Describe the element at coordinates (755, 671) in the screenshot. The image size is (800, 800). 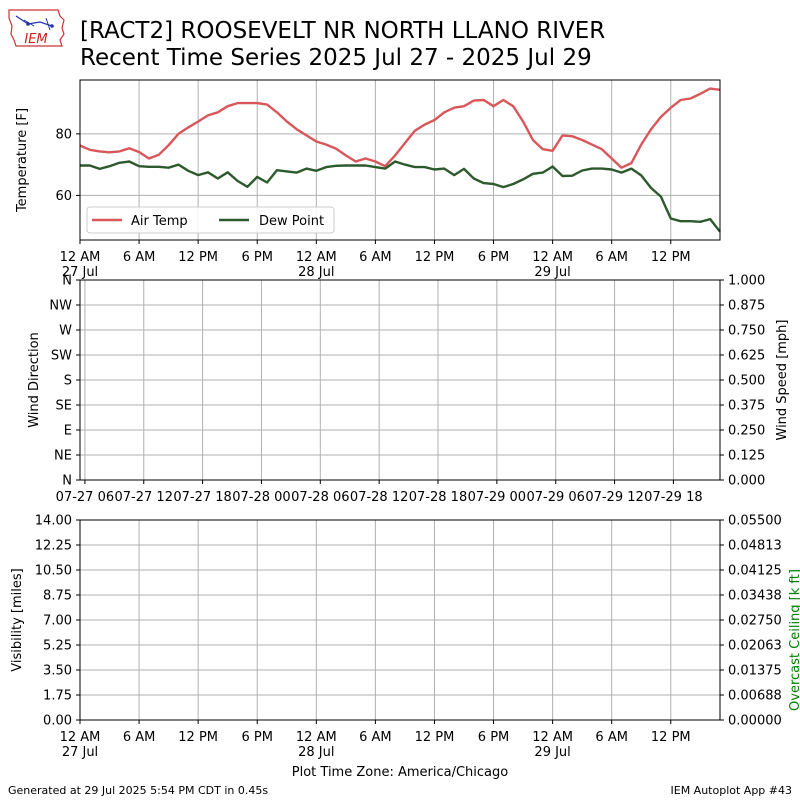
I see `ceiling-tick-label: 0.01375` at that location.